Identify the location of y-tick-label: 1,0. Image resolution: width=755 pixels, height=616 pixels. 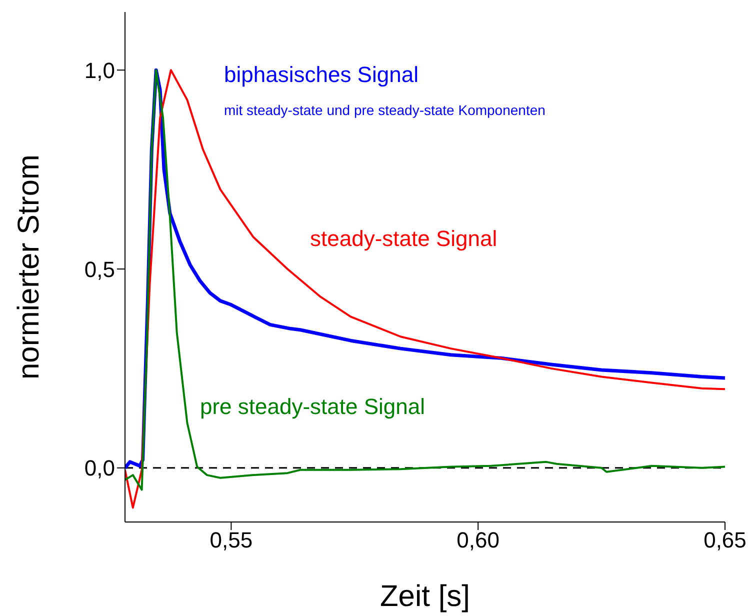
(99, 70).